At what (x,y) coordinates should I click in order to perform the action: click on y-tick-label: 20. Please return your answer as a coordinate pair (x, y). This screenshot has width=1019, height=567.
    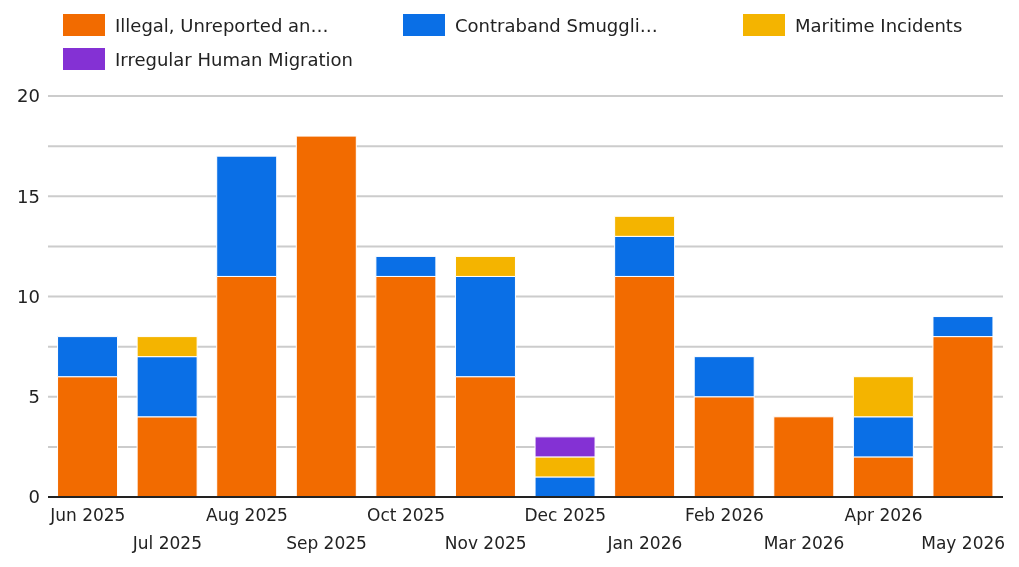
    Looking at the image, I should click on (28, 96).